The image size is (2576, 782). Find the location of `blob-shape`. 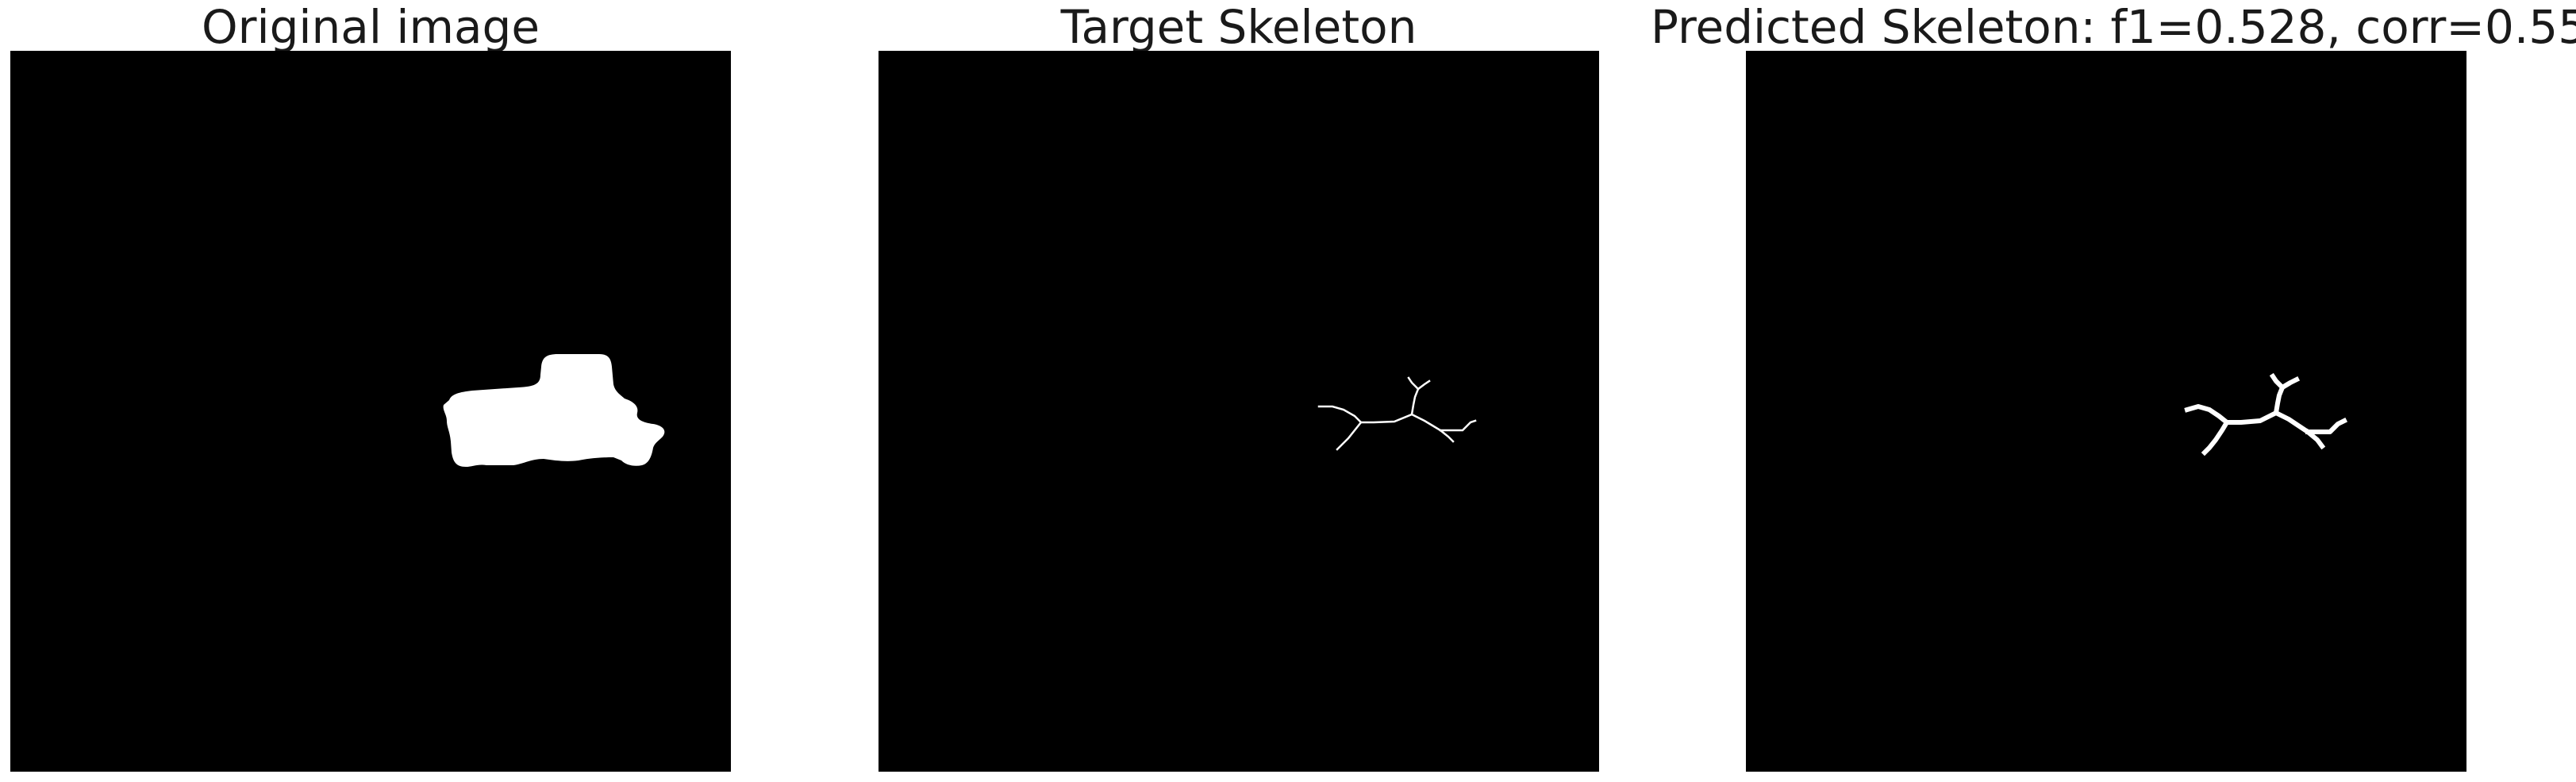

blob-shape is located at coordinates (554, 410).